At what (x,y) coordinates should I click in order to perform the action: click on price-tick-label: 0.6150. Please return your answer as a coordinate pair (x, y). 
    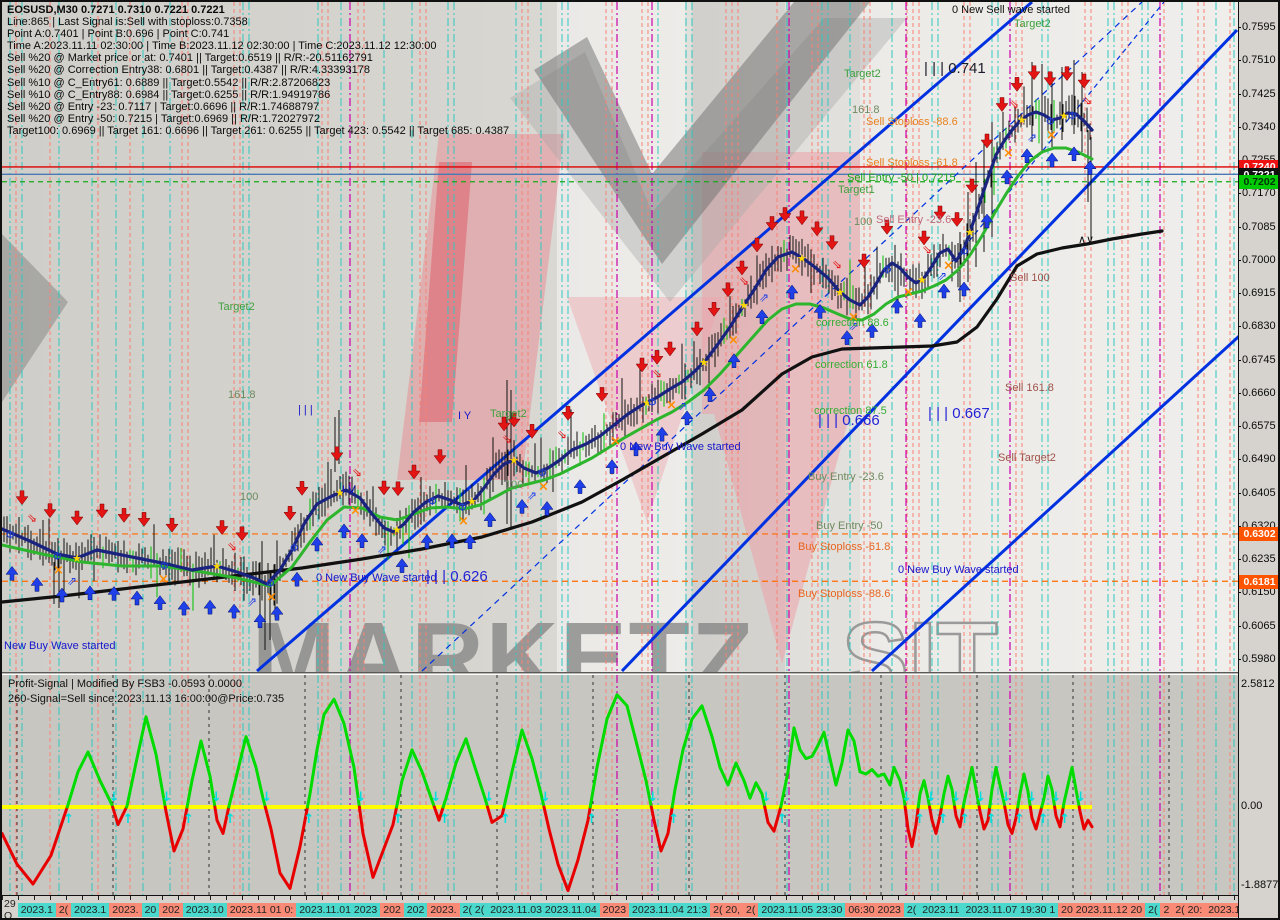
    Looking at the image, I should click on (1257, 592).